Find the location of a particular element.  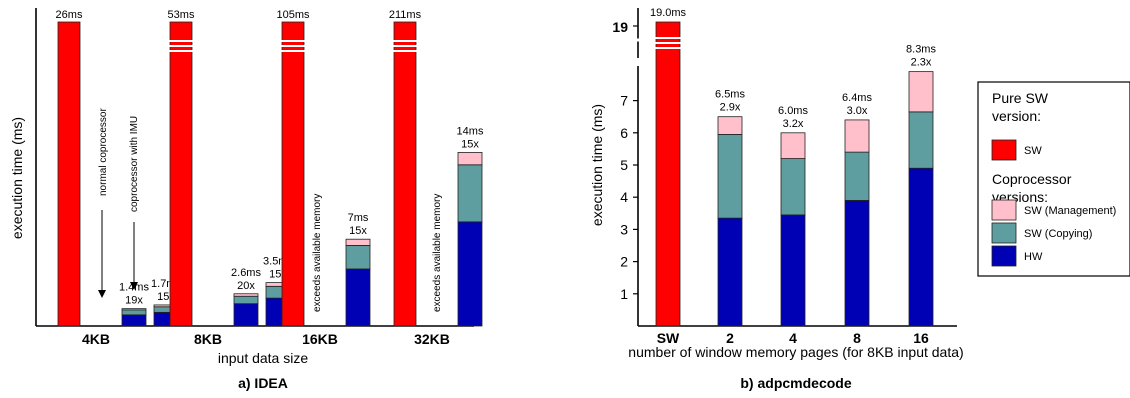

legend-pure-title-1: Pure SW is located at coordinates (1020, 98).